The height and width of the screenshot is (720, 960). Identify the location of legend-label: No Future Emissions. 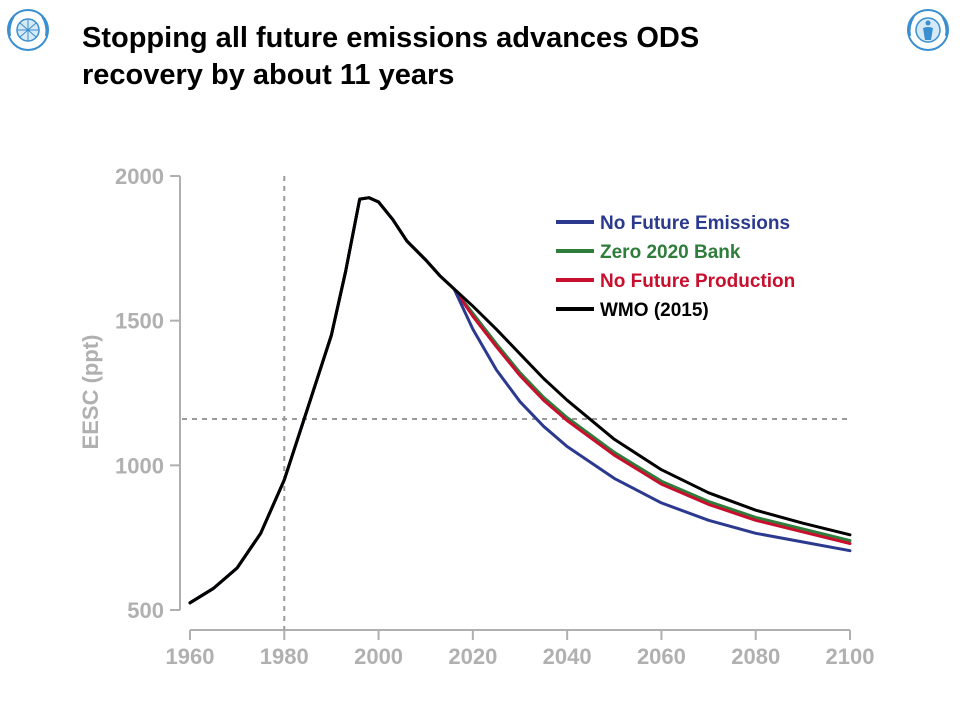
(695, 223).